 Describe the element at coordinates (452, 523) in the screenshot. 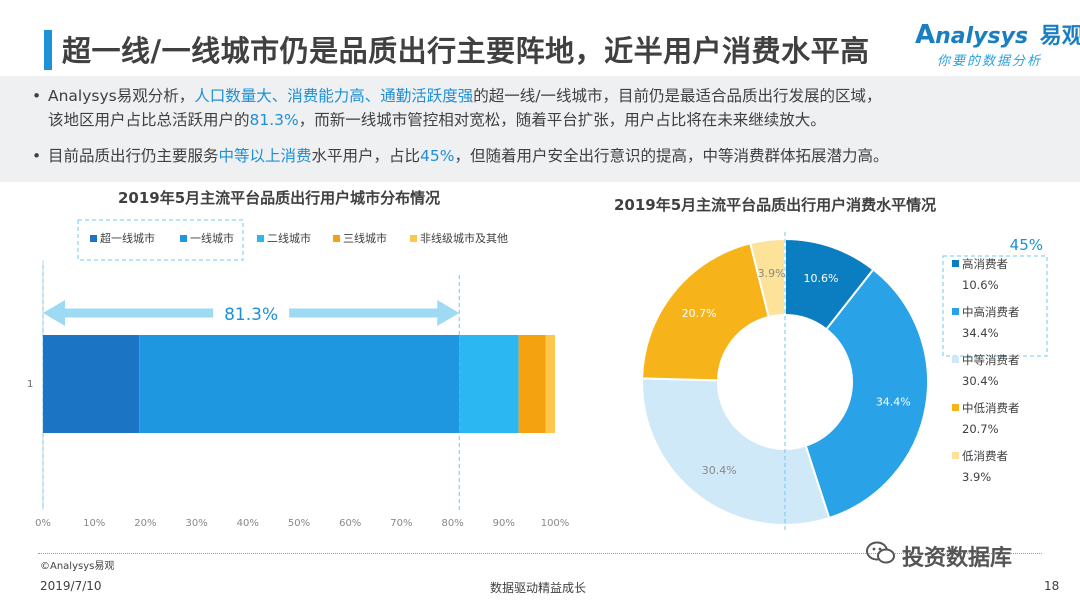

I see `x-tick-label: 80%` at that location.